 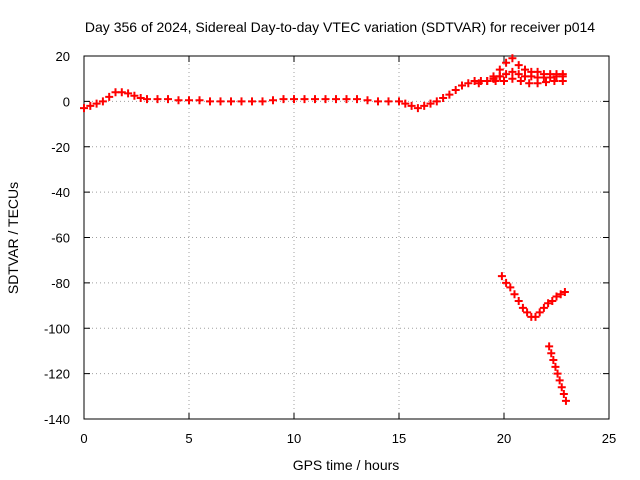 I want to click on y-tick-label: 0, so click(x=66, y=101).